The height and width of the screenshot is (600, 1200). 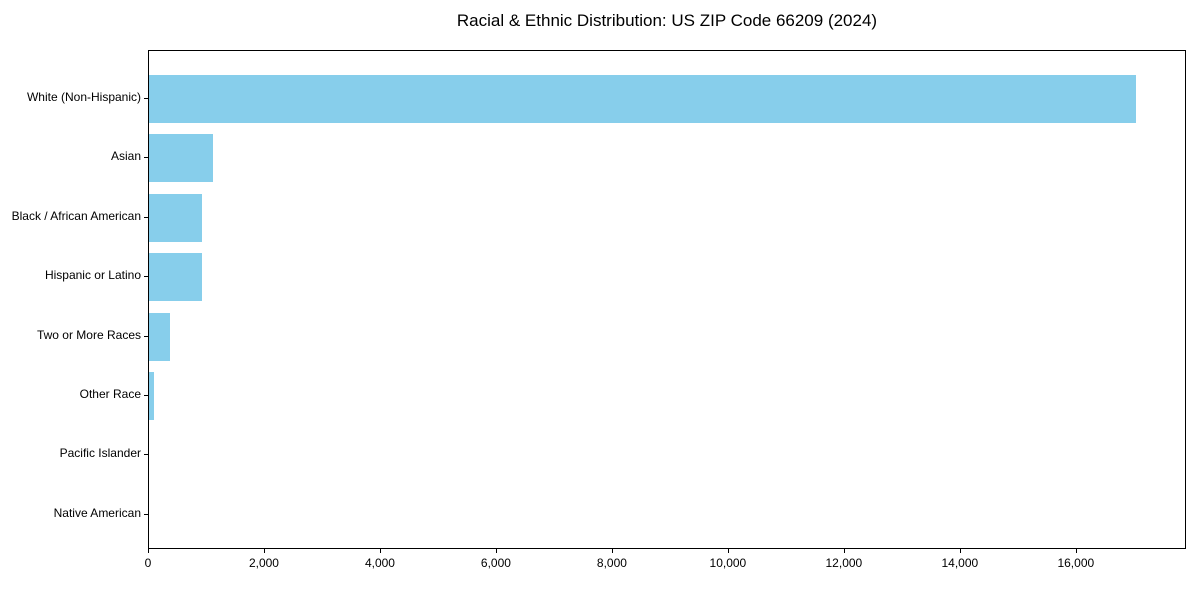 I want to click on y-axis-label: White (Non-Hispanic), so click(x=83, y=97).